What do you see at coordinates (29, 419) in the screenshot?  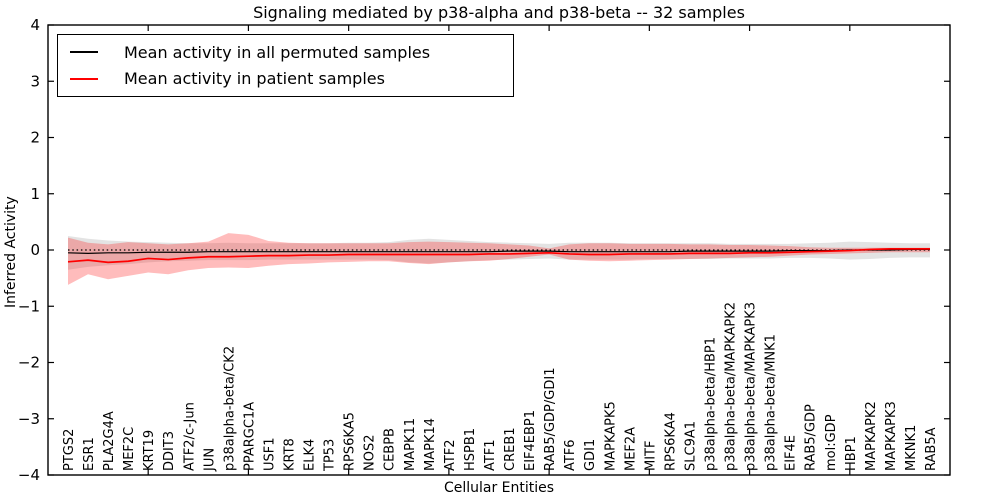 I see `y-tick-label: −3` at bounding box center [29, 419].